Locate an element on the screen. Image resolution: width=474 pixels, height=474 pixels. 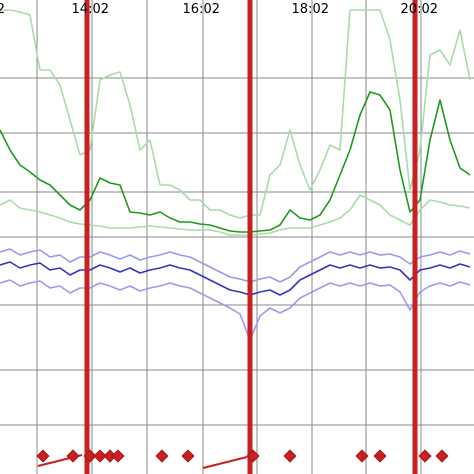
x-tick-label: 2 is located at coordinates (2, 9).